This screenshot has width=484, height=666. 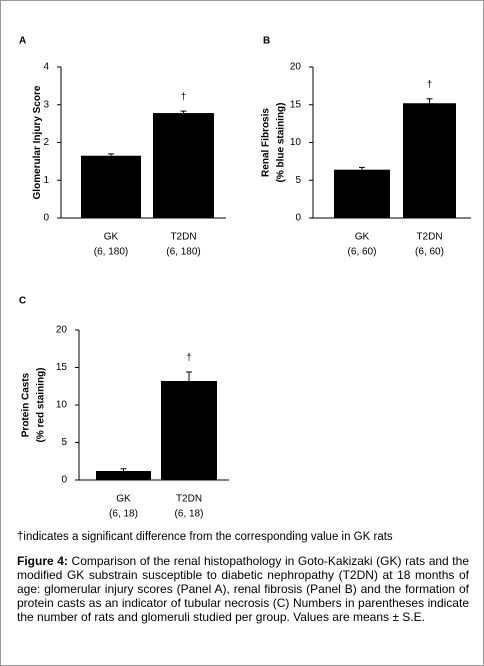 What do you see at coordinates (22, 301) in the screenshot?
I see `panel-label: C` at bounding box center [22, 301].